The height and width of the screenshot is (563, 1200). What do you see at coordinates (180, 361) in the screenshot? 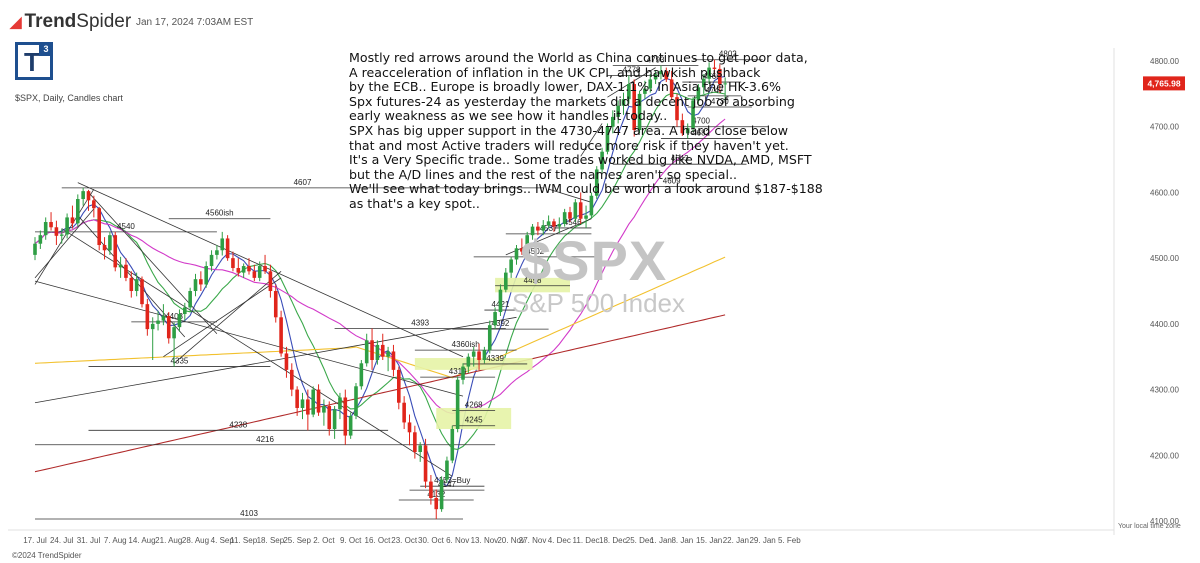
I see `level-label: 4335` at bounding box center [180, 361].